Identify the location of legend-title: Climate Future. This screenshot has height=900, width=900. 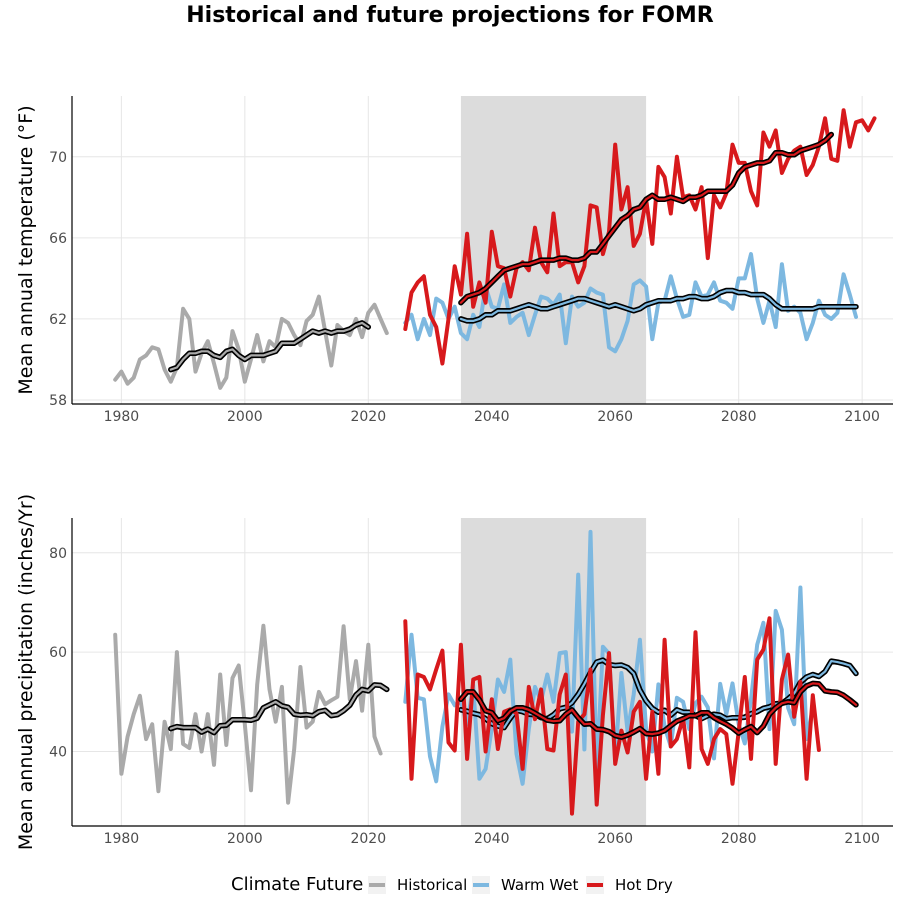
(297, 884).